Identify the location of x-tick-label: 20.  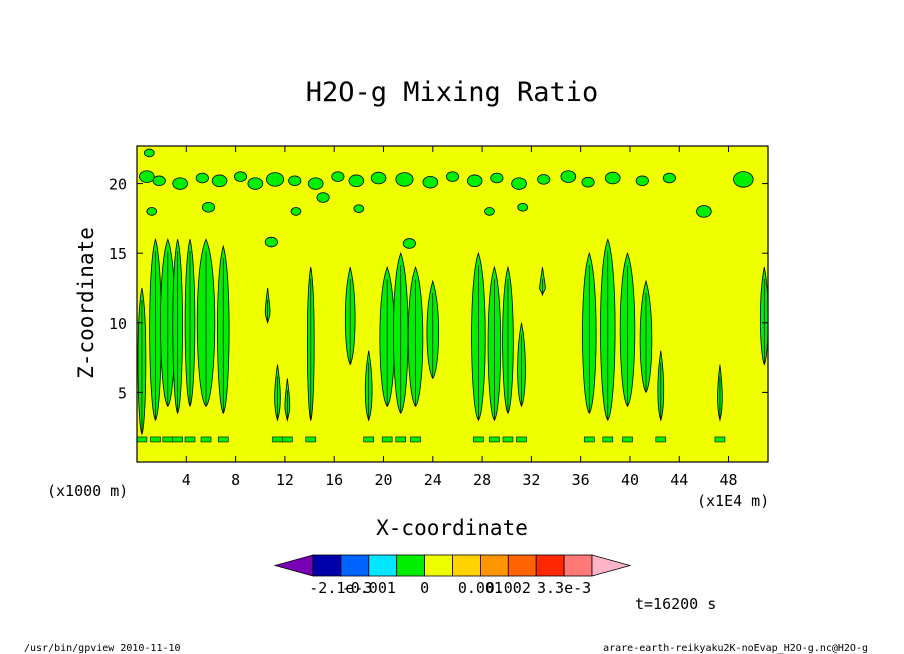
(383, 480).